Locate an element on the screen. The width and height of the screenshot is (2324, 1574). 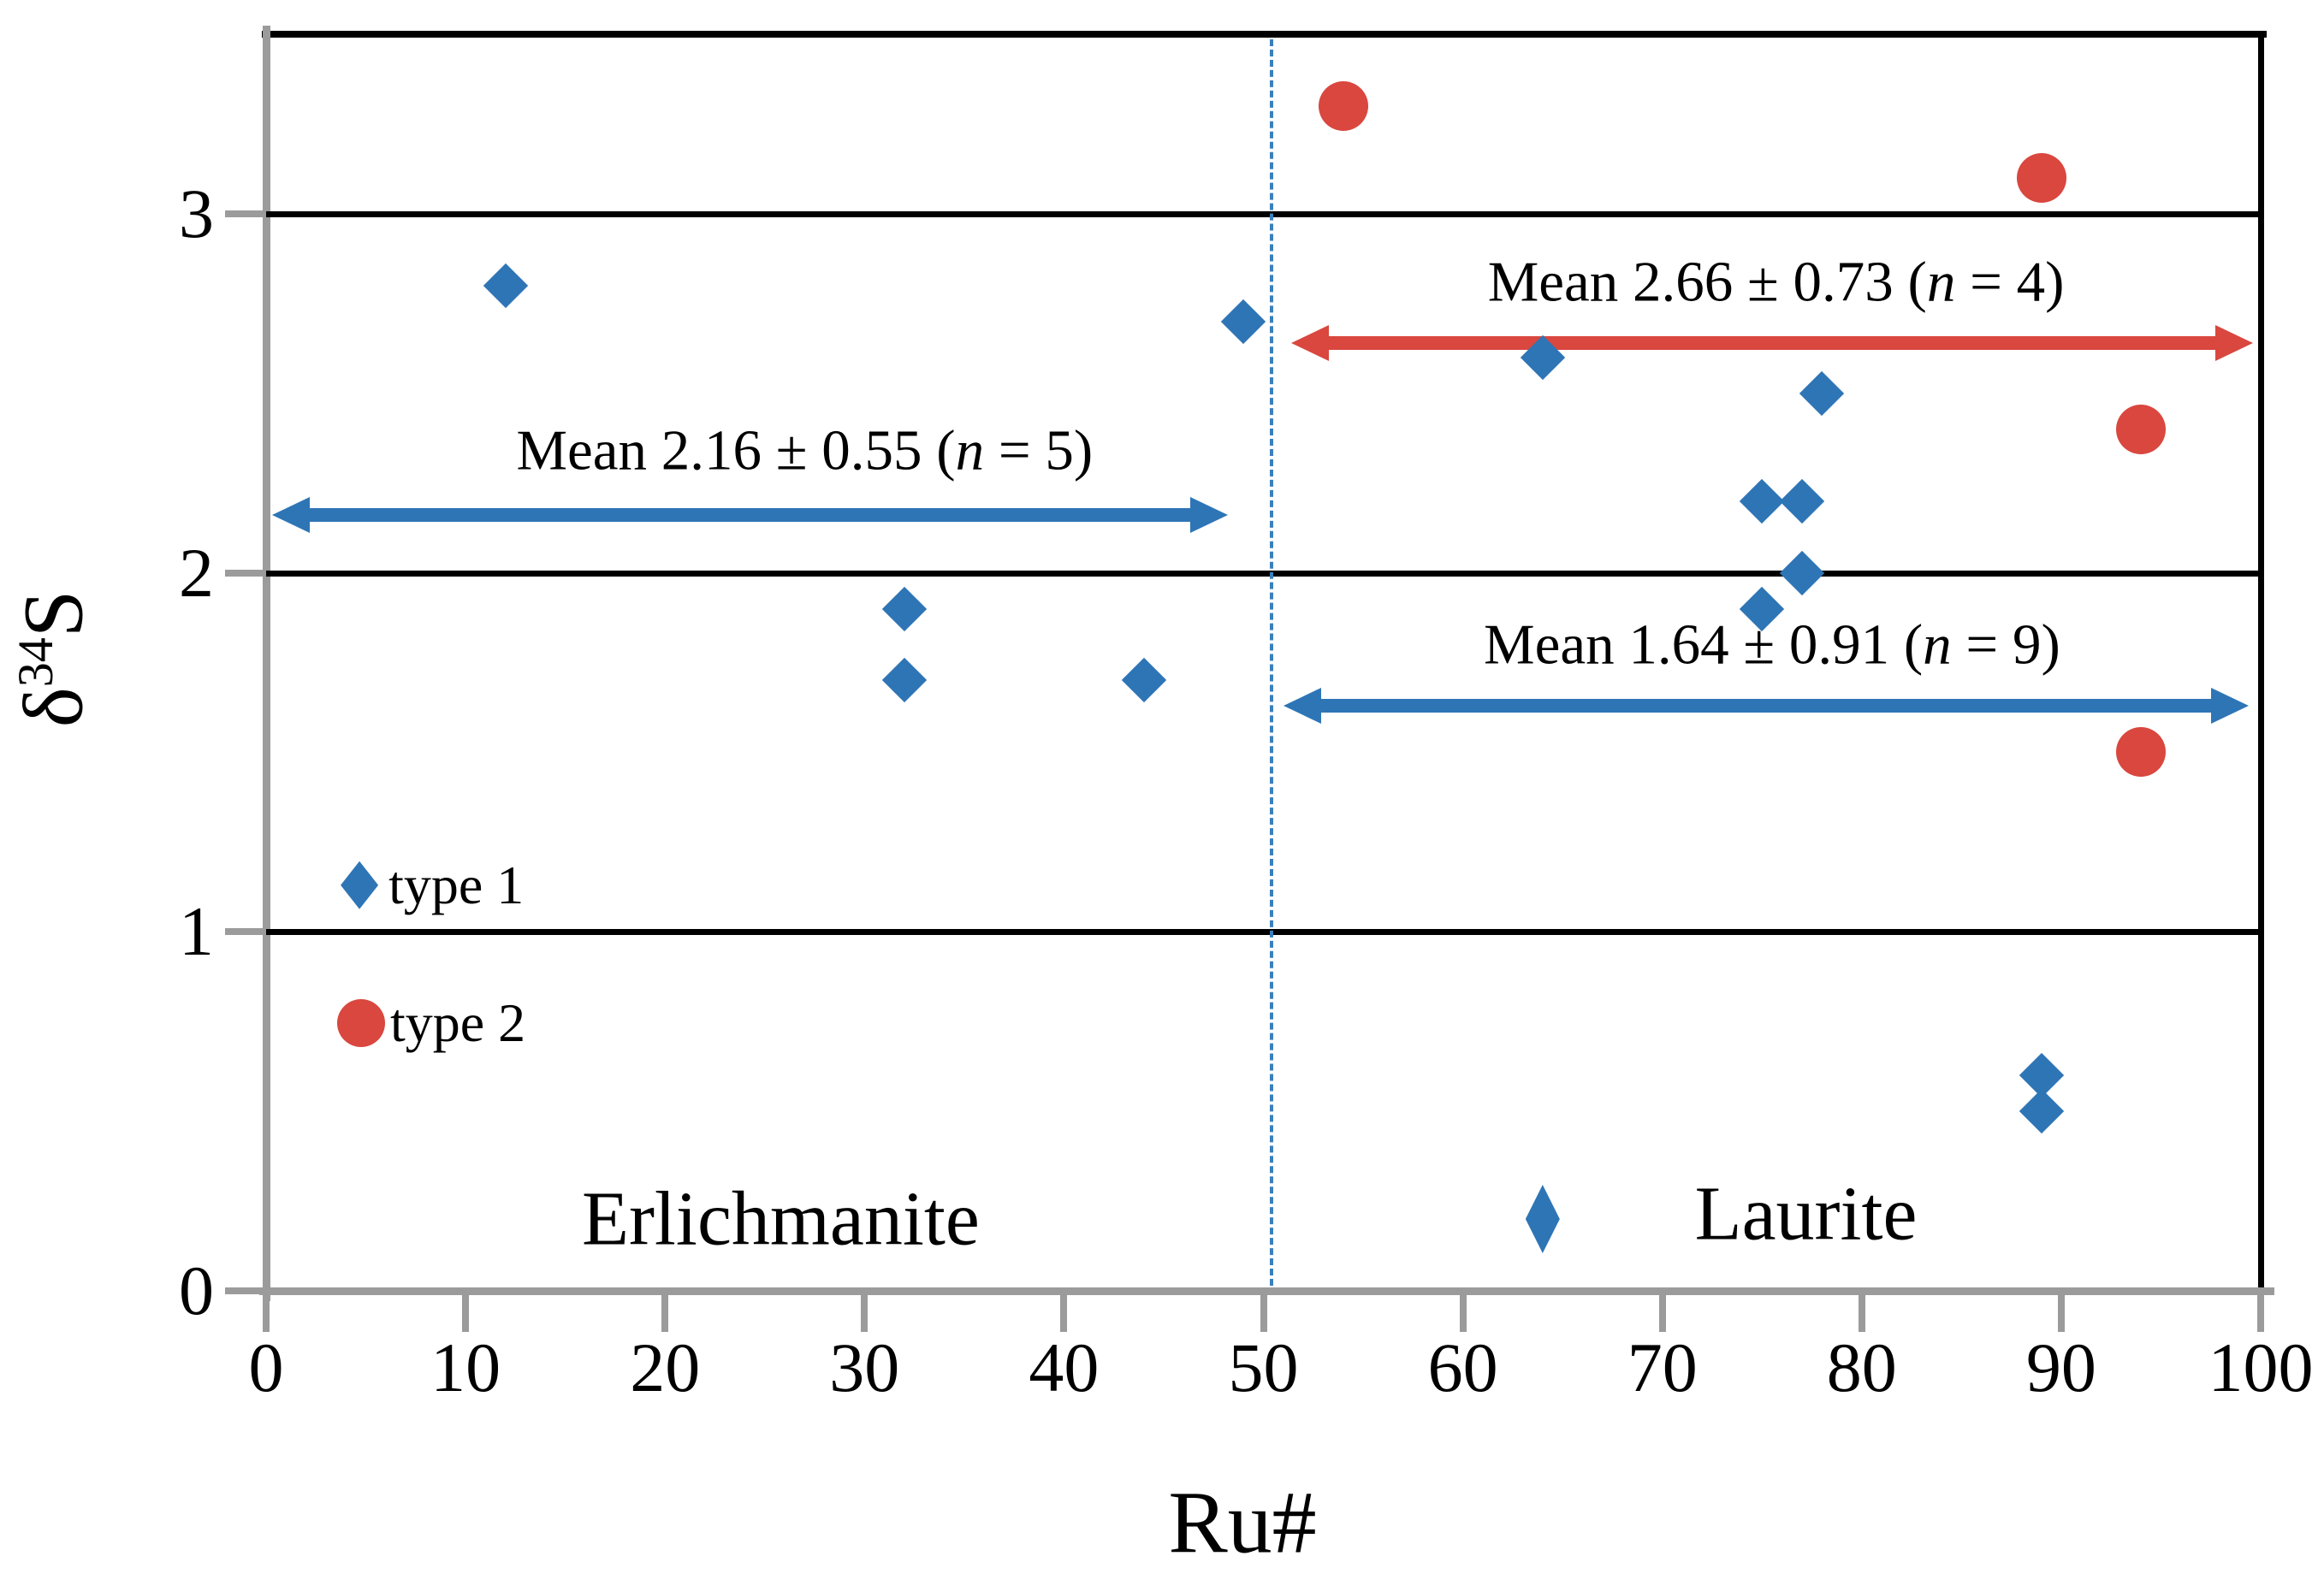
legend-marker-circle is located at coordinates (360, 1023).